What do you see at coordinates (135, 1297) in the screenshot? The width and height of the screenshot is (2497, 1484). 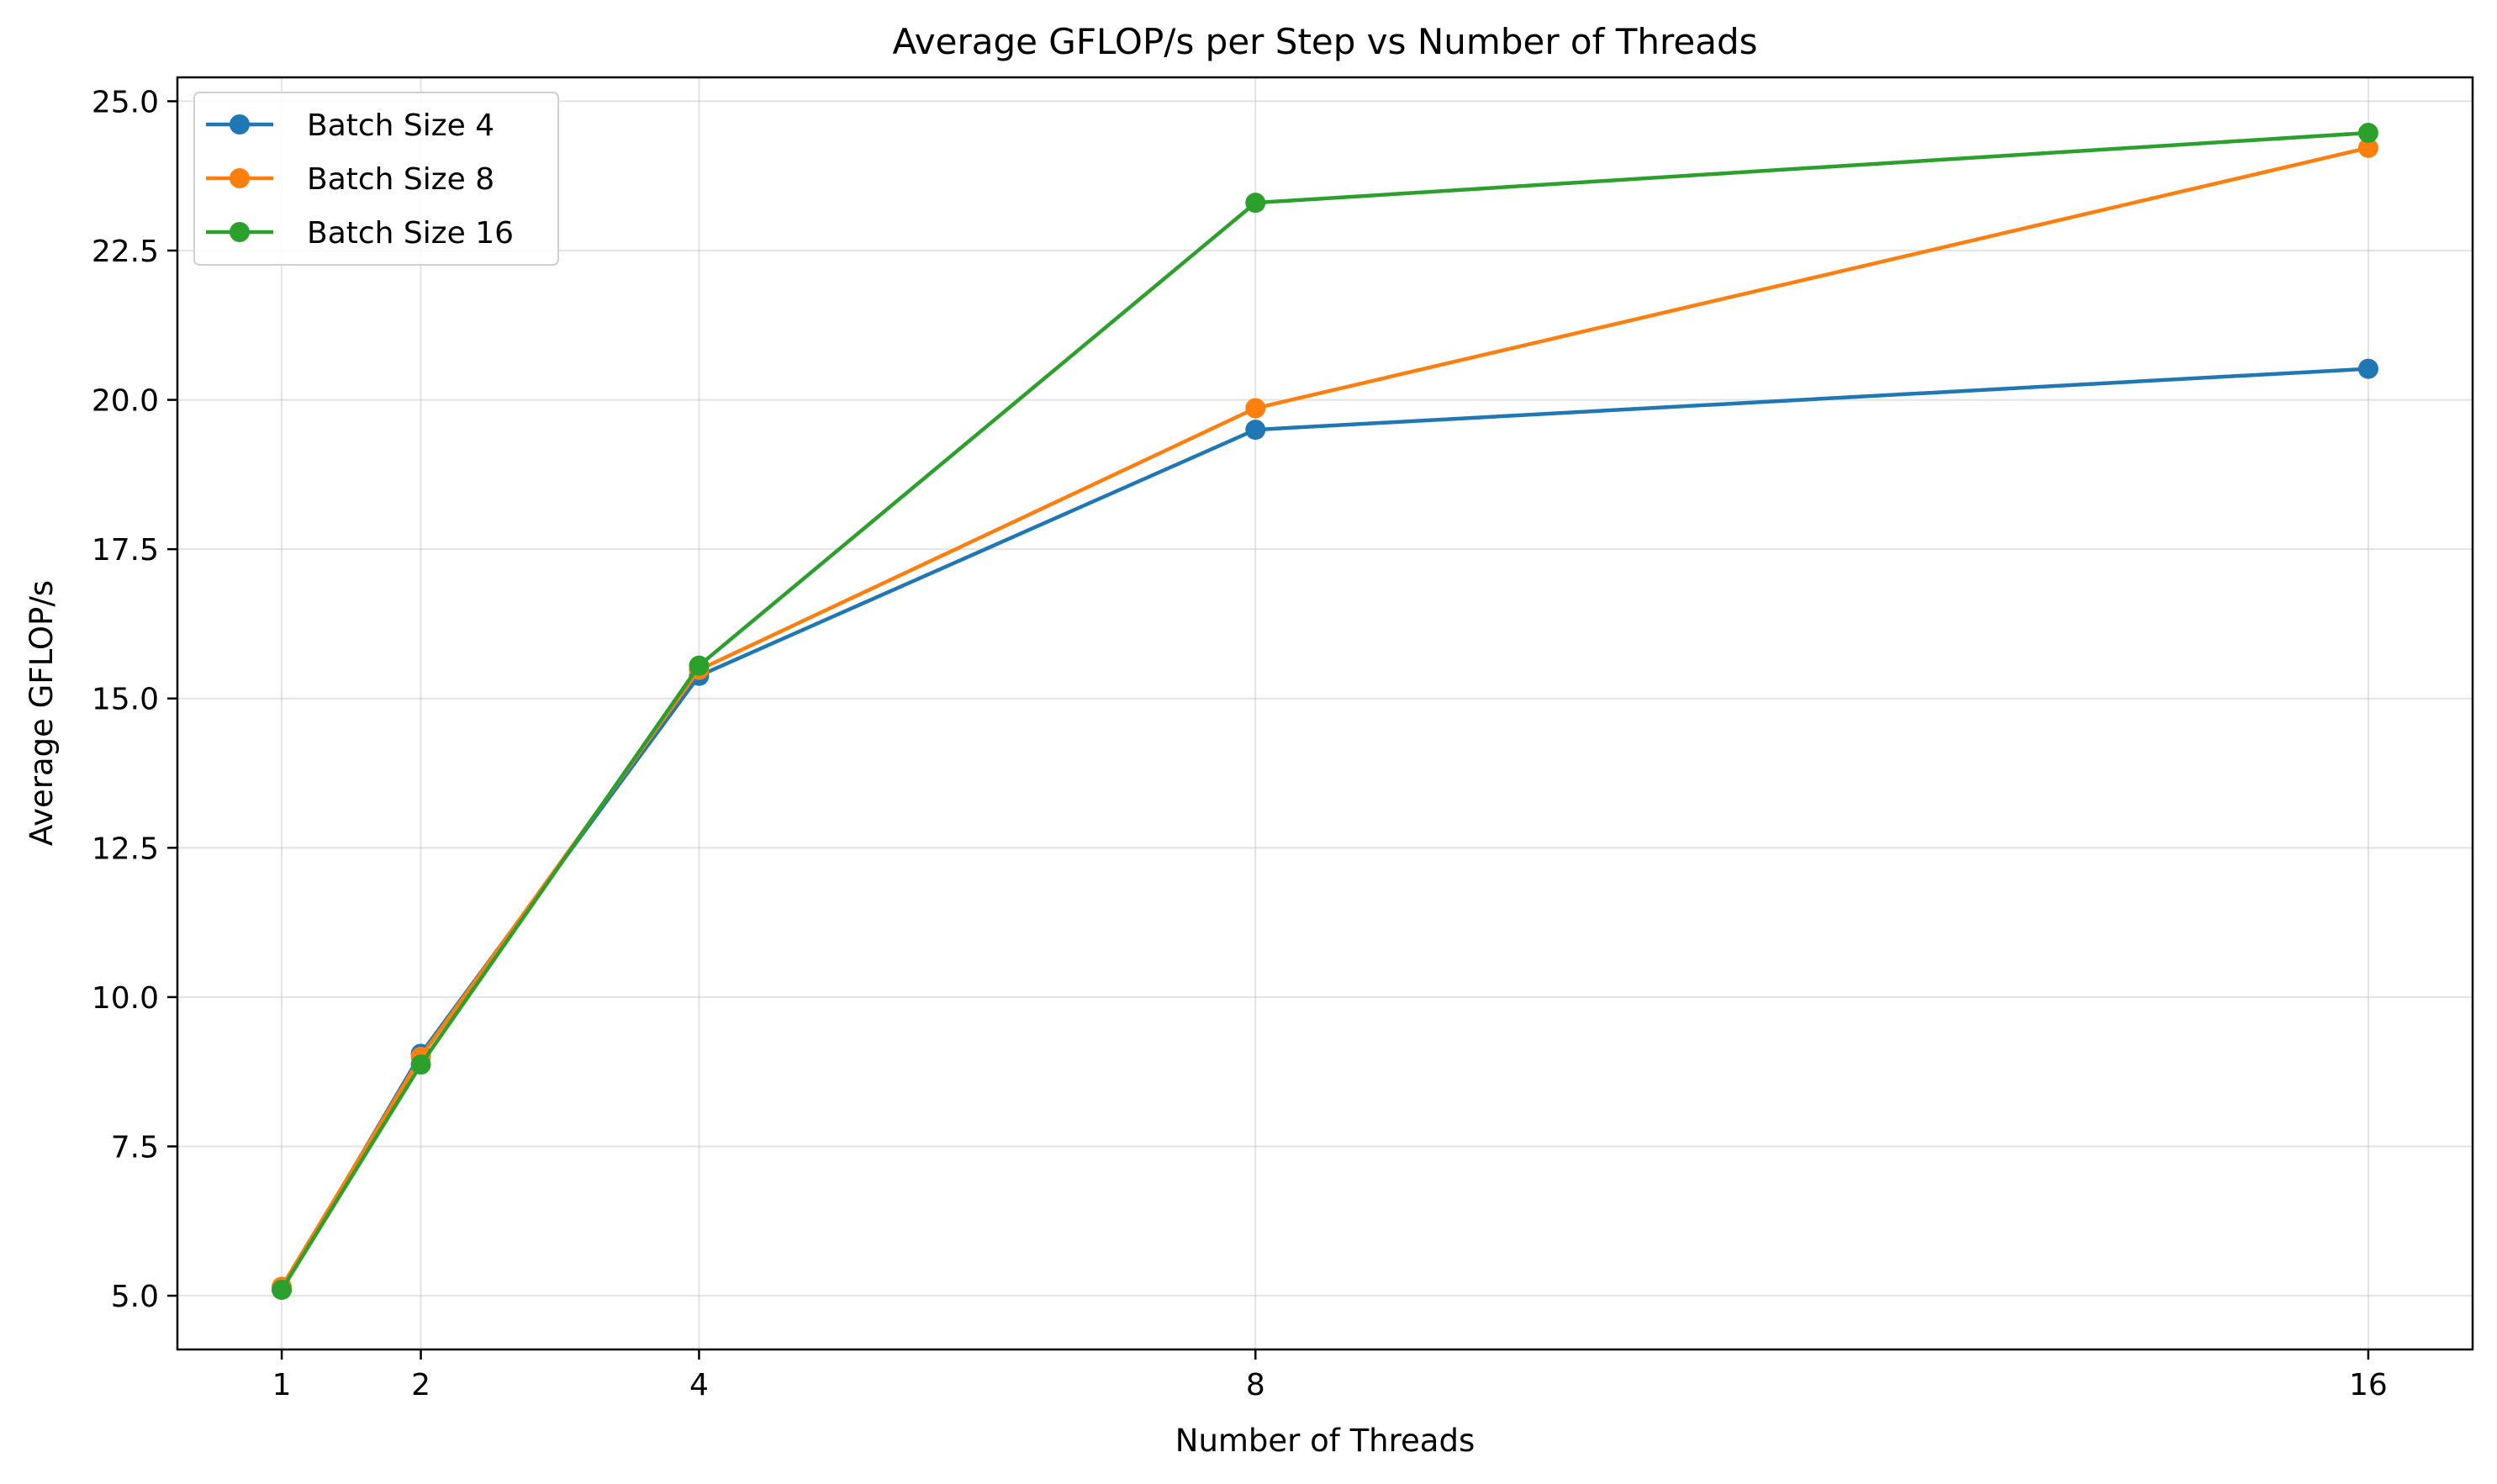 I see `y-tick-label: 5.0` at bounding box center [135, 1297].